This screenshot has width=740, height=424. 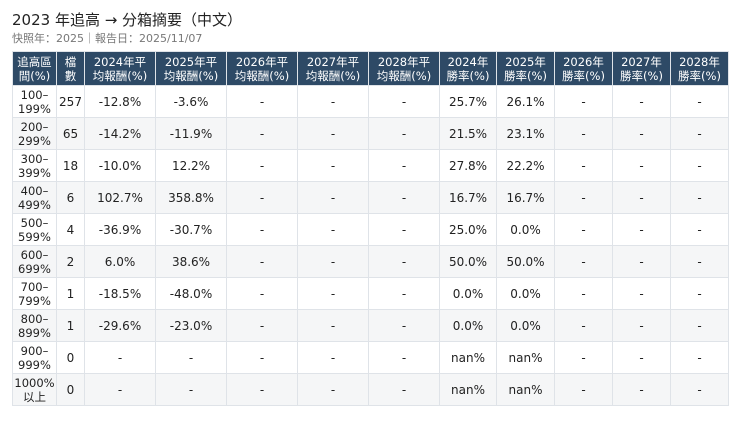 What do you see at coordinates (641, 68) in the screenshot?
I see `column-header: 2027年 勝率(%)` at bounding box center [641, 68].